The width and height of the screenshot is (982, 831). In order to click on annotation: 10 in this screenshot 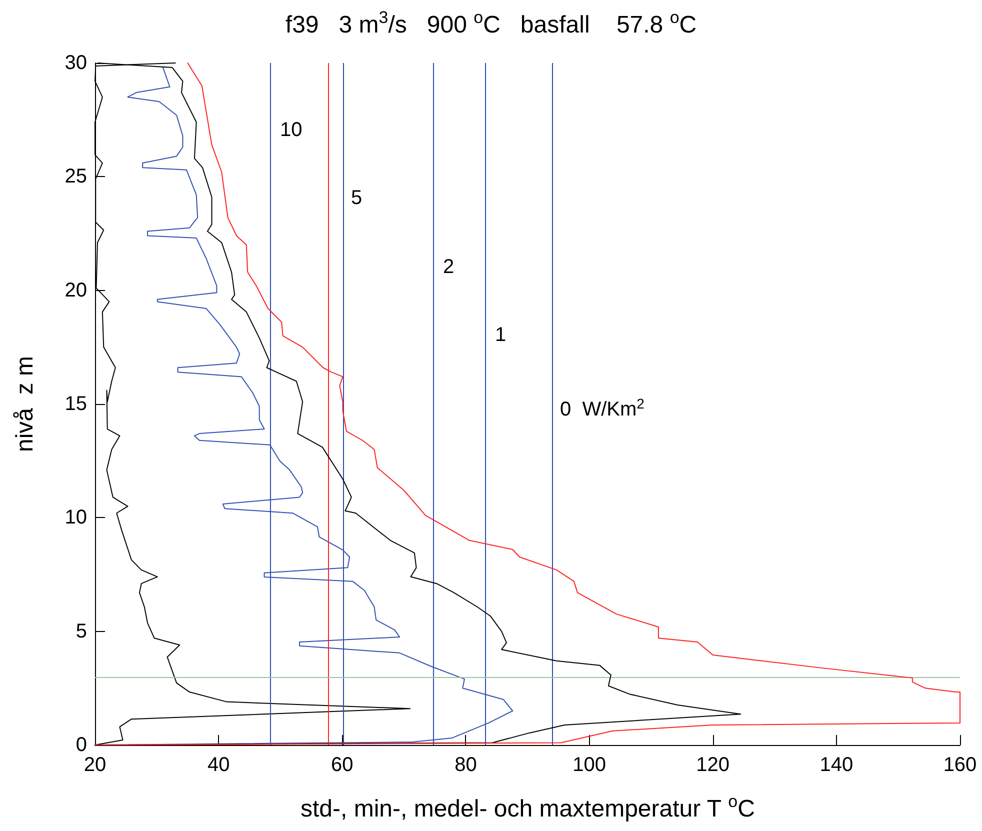, I will do `click(291, 130)`.